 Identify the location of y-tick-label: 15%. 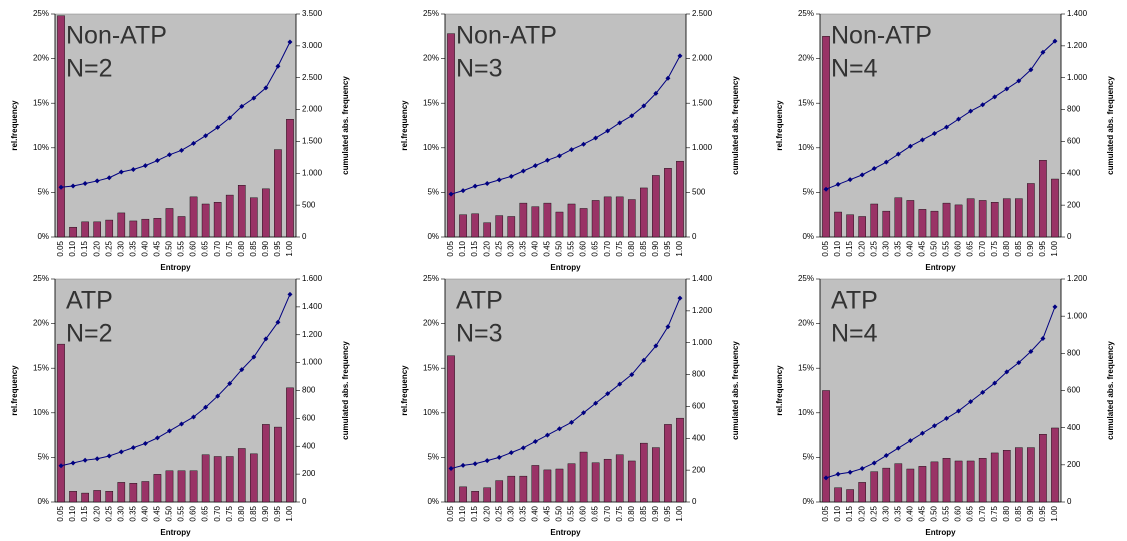
(431, 367).